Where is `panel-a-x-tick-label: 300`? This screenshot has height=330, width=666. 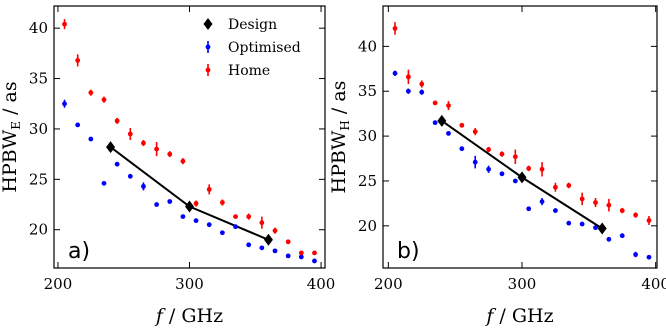
panel-a-x-tick-label: 300 is located at coordinates (189, 284).